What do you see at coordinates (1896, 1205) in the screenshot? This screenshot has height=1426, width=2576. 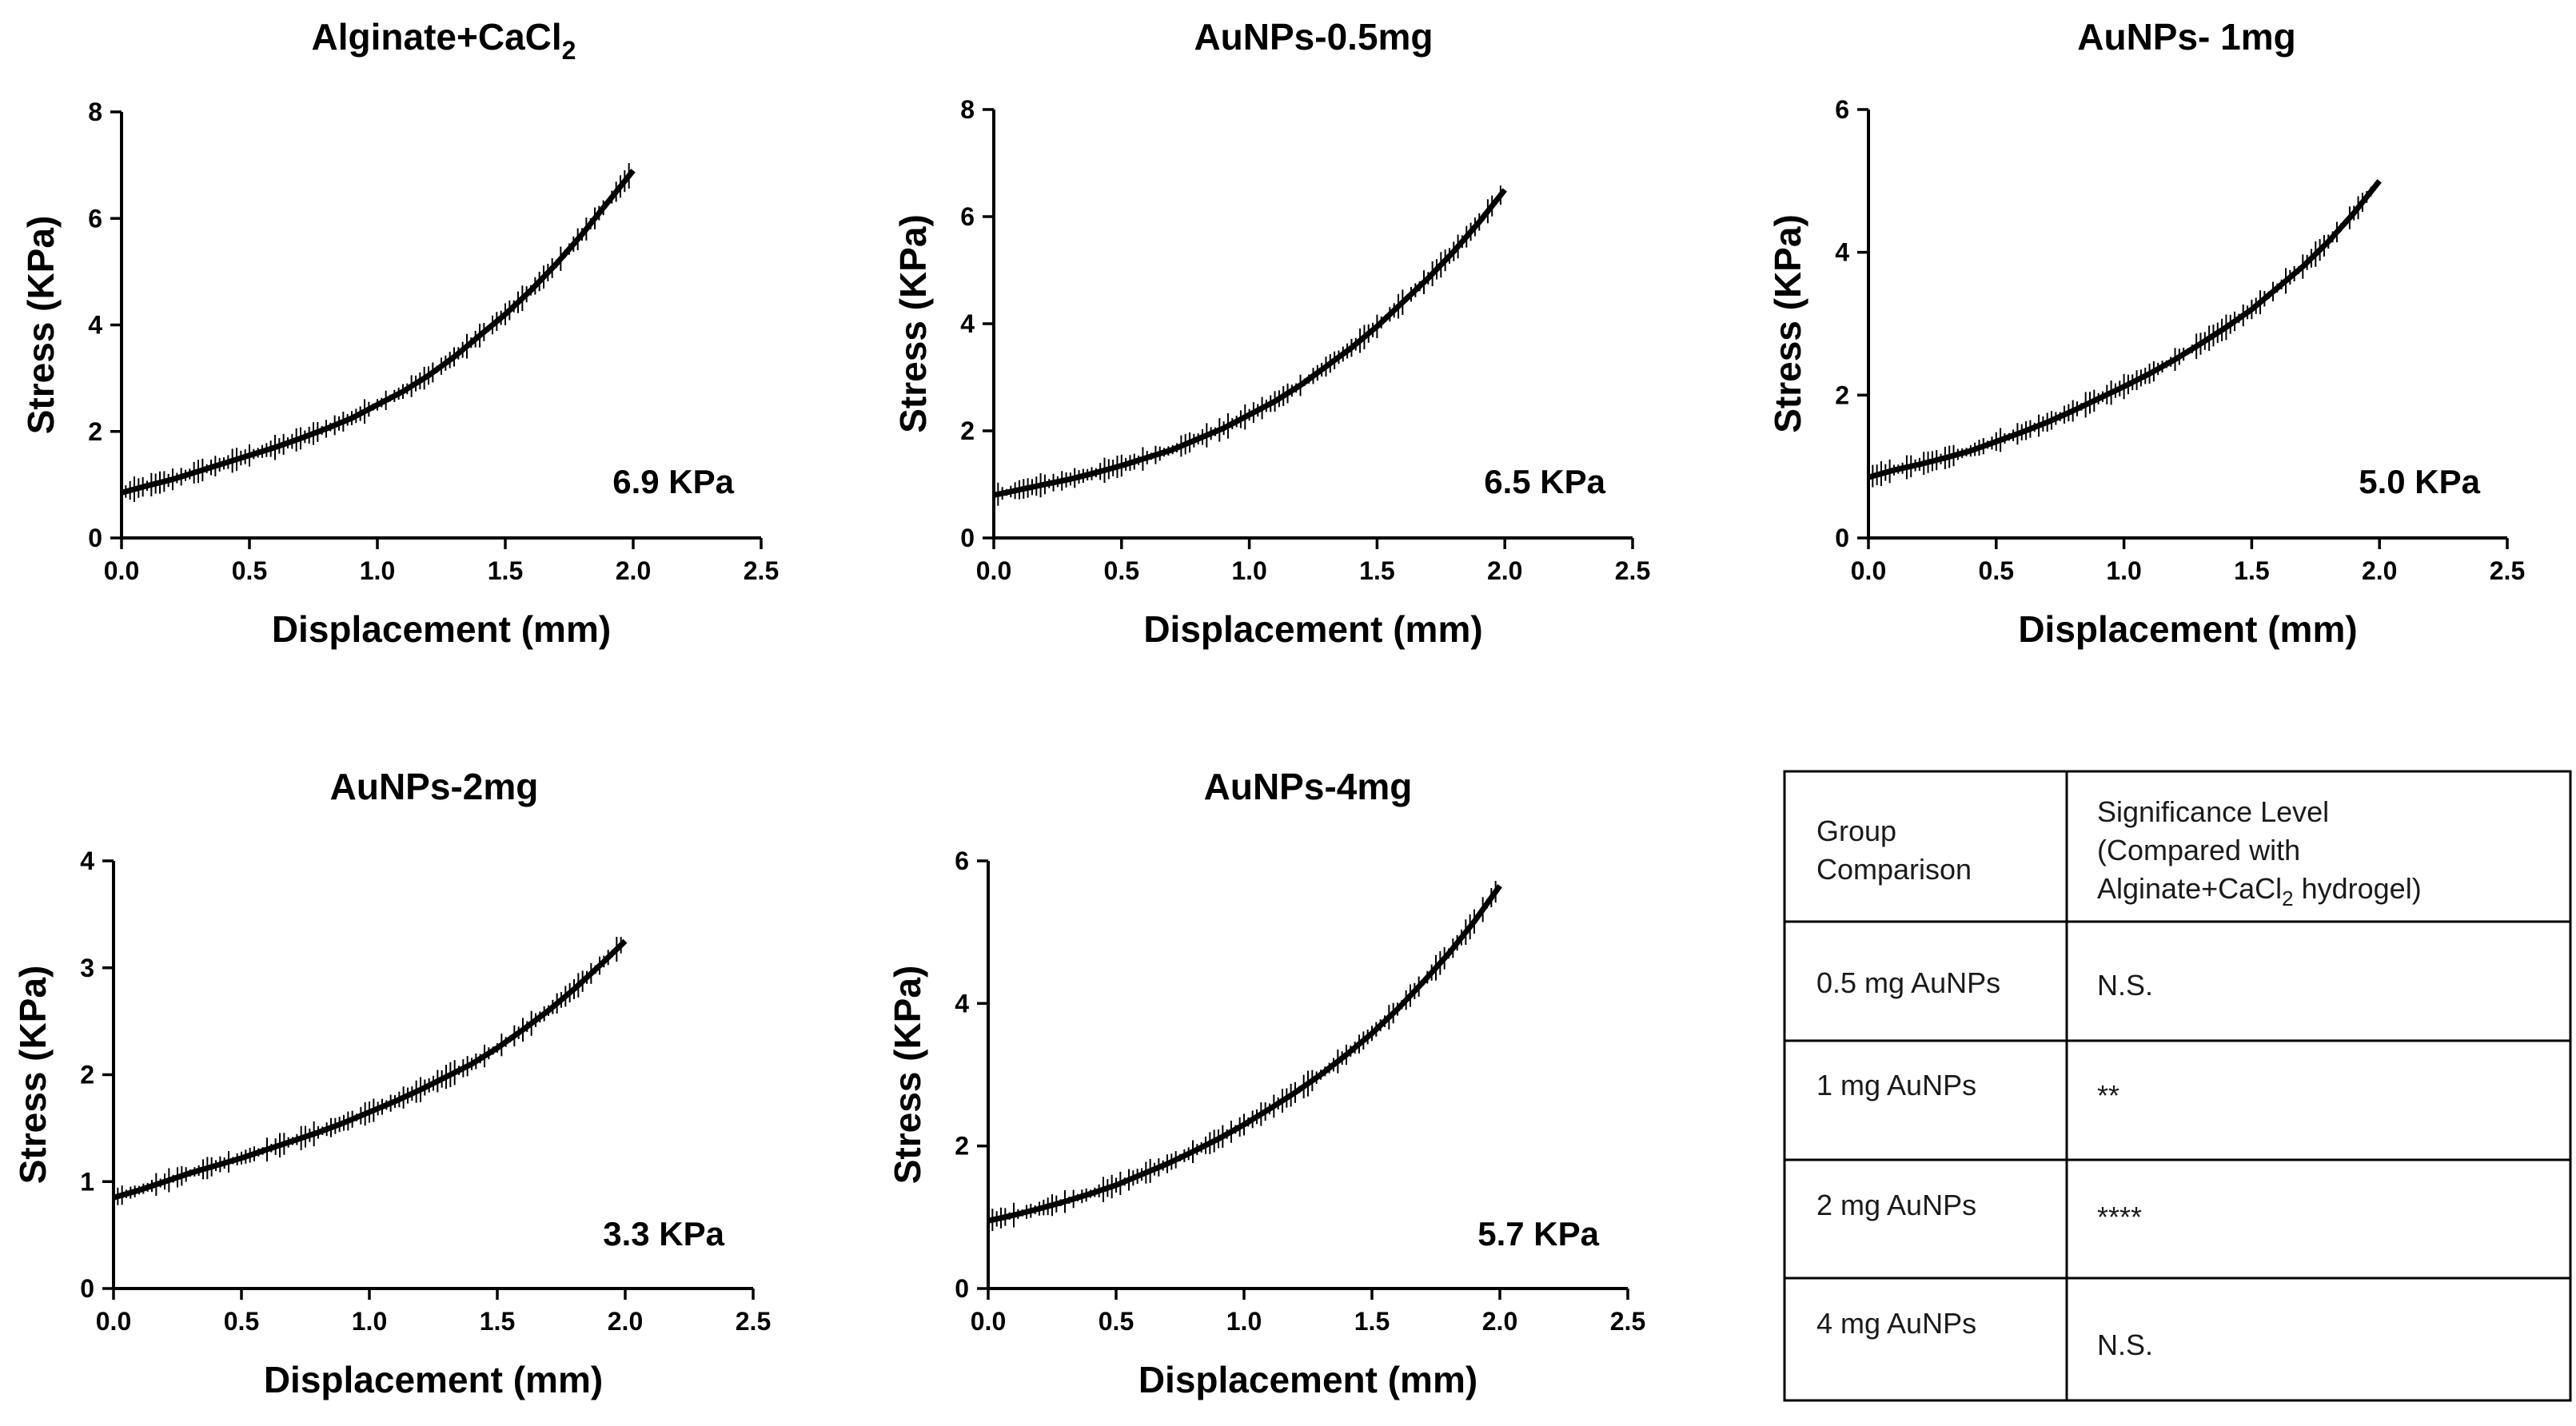 I see `table-cell-group: 2 mg AuNPs` at bounding box center [1896, 1205].